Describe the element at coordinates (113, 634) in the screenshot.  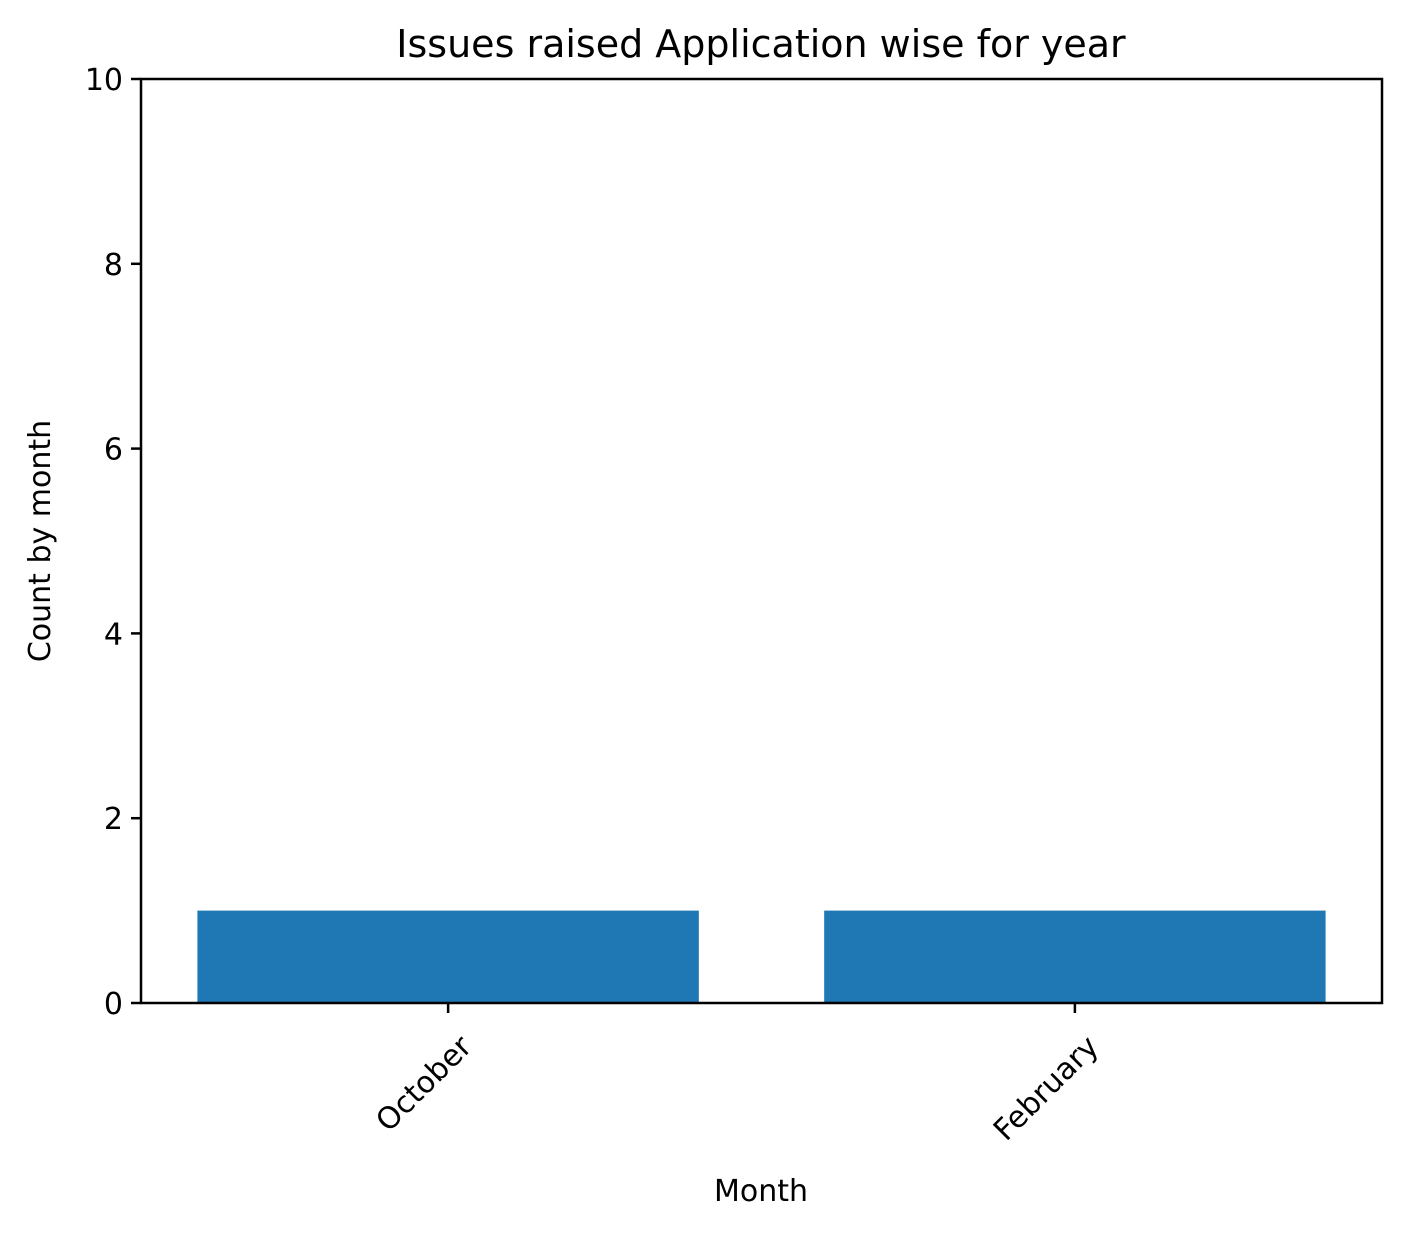
I see `y-tick-label: 4` at that location.